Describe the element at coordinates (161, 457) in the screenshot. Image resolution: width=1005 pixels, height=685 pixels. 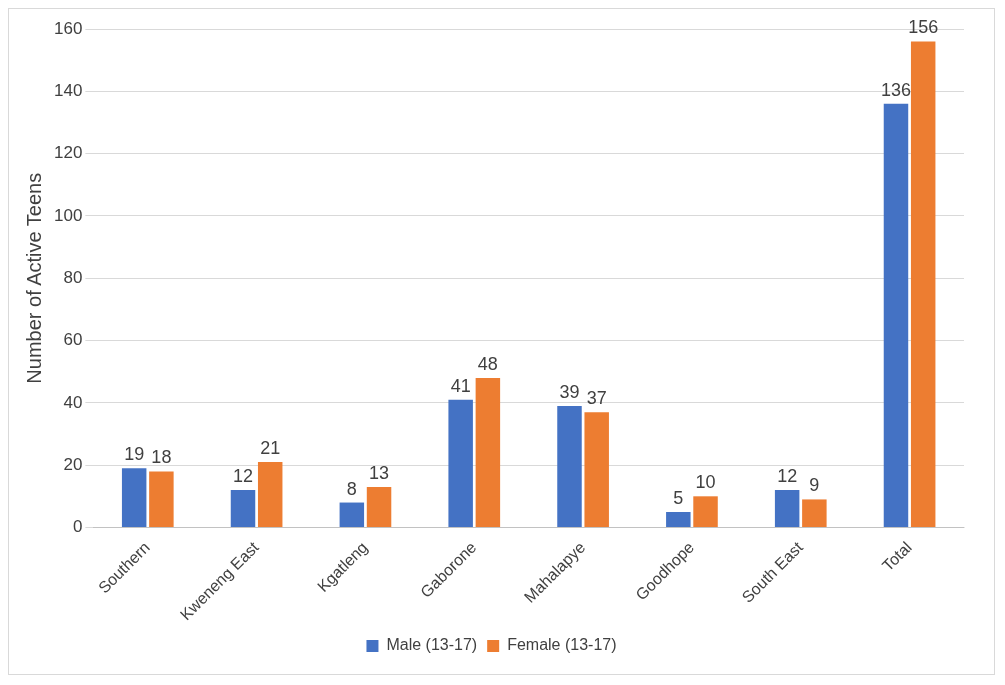
I see `data-label: 18` at that location.